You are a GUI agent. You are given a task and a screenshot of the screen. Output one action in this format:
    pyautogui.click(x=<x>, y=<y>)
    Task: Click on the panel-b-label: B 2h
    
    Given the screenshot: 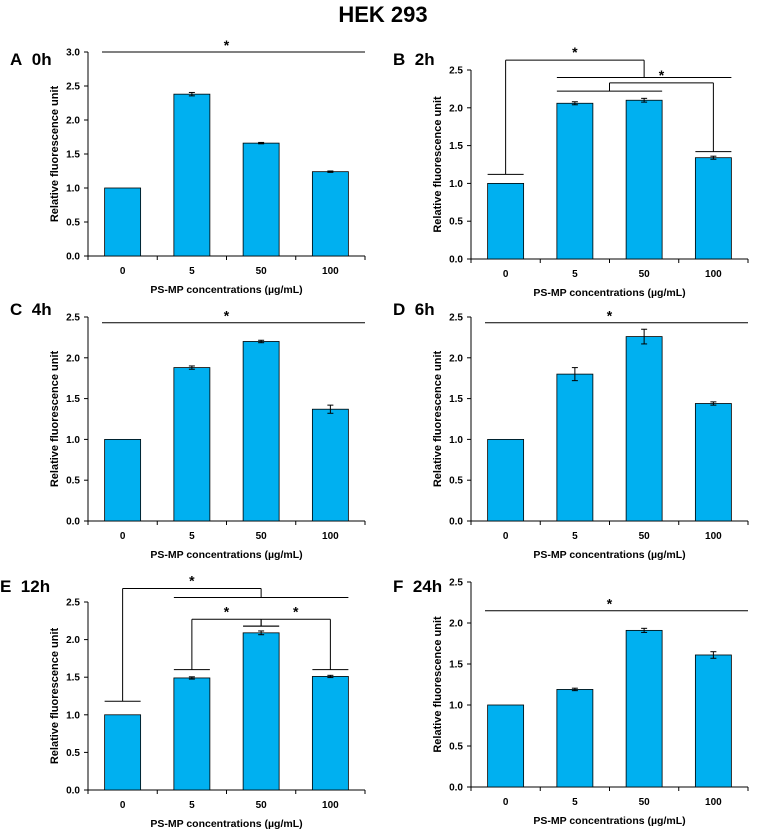 What is the action you would take?
    pyautogui.click(x=414, y=60)
    